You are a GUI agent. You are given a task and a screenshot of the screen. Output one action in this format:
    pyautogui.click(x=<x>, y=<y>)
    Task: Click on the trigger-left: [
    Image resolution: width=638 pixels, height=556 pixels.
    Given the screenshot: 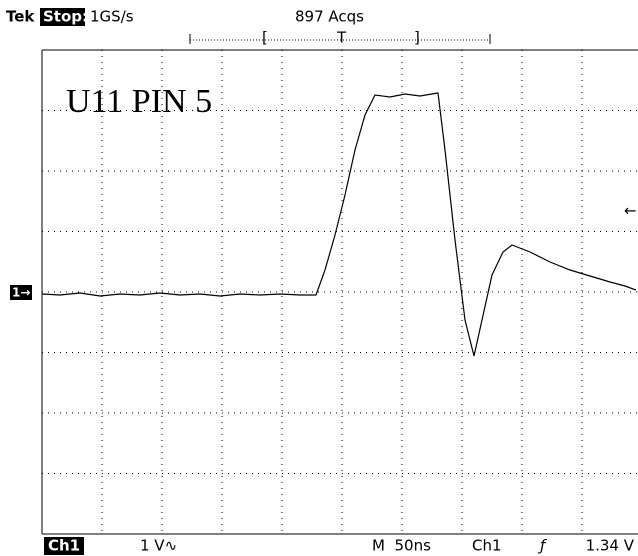 What is the action you would take?
    pyautogui.click(x=265, y=38)
    